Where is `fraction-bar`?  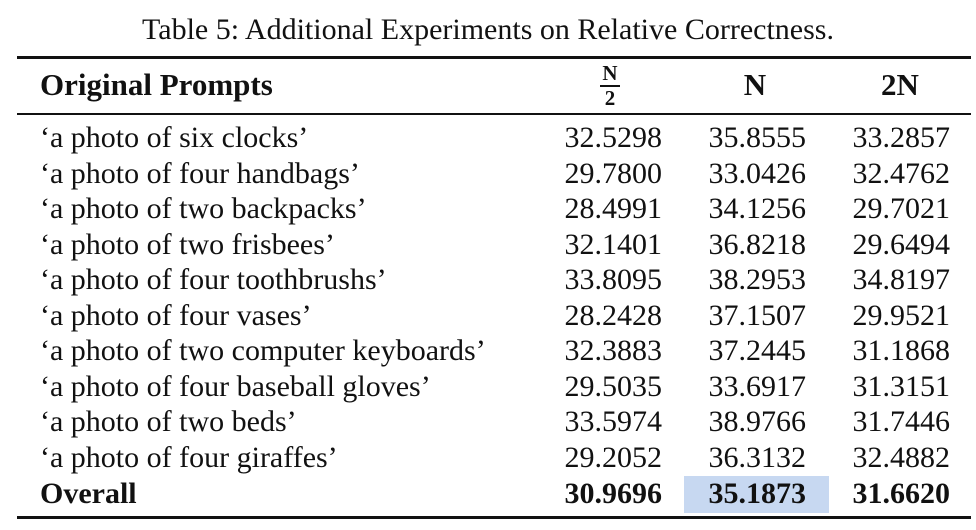 fraction-bar is located at coordinates (610, 86).